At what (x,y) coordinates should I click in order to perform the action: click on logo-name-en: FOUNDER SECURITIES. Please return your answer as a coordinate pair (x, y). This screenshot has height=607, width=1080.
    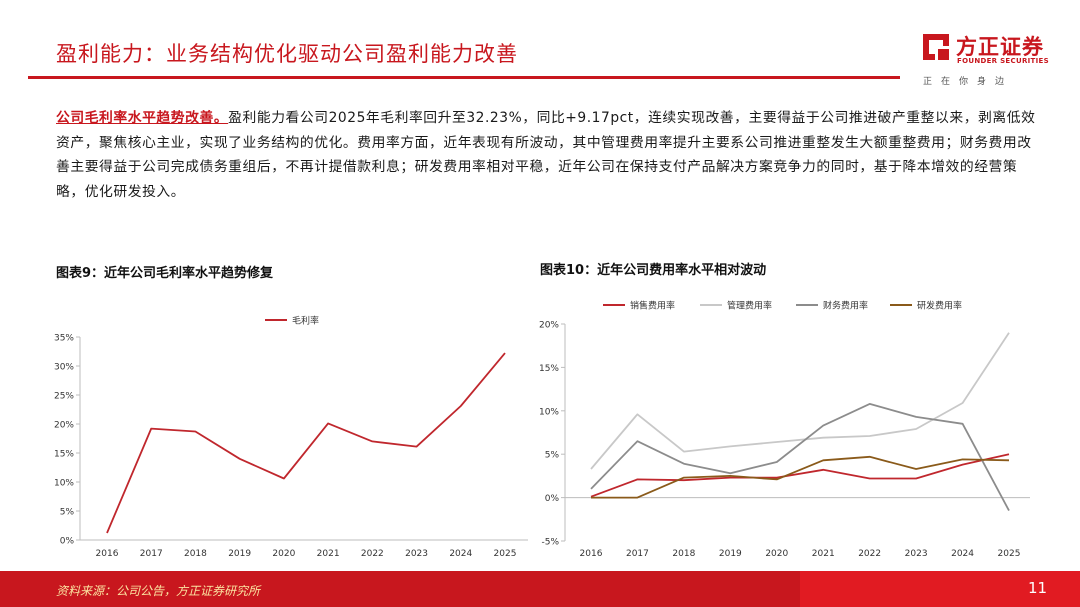
    Looking at the image, I should click on (1003, 61).